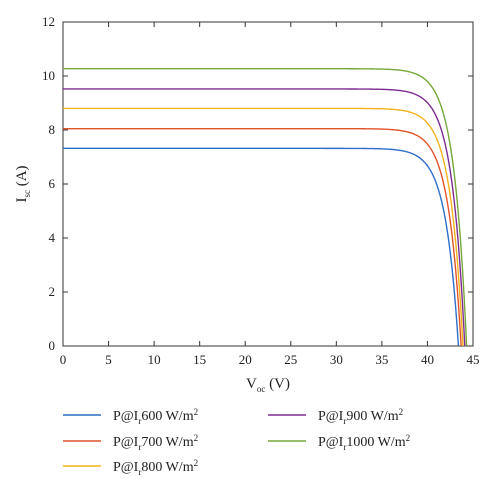 The image size is (500, 492). What do you see at coordinates (364, 442) in the screenshot?
I see `legend-label: P@Ir1000 W/m2` at bounding box center [364, 442].